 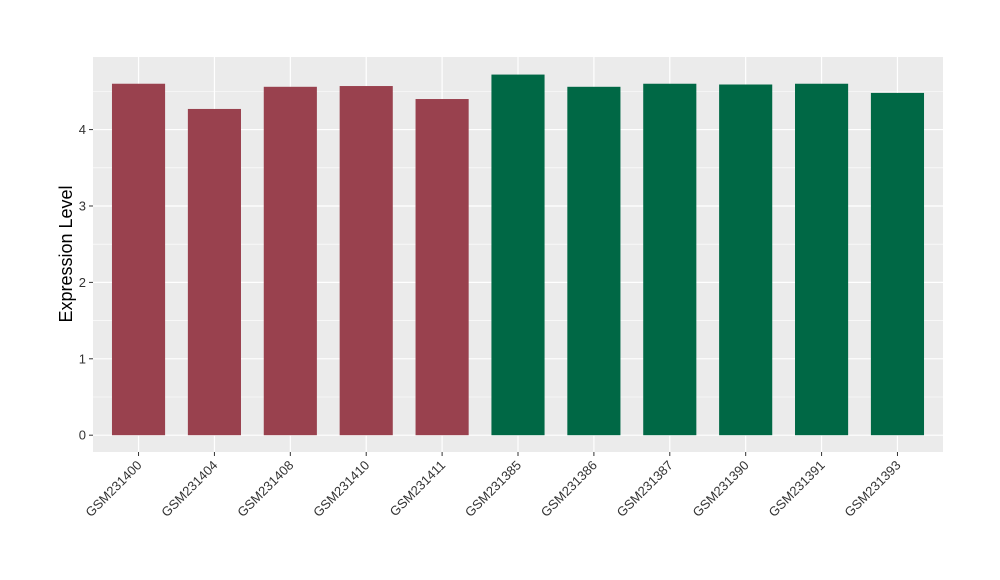 What do you see at coordinates (82, 129) in the screenshot?
I see `y-tick-label: 4` at bounding box center [82, 129].